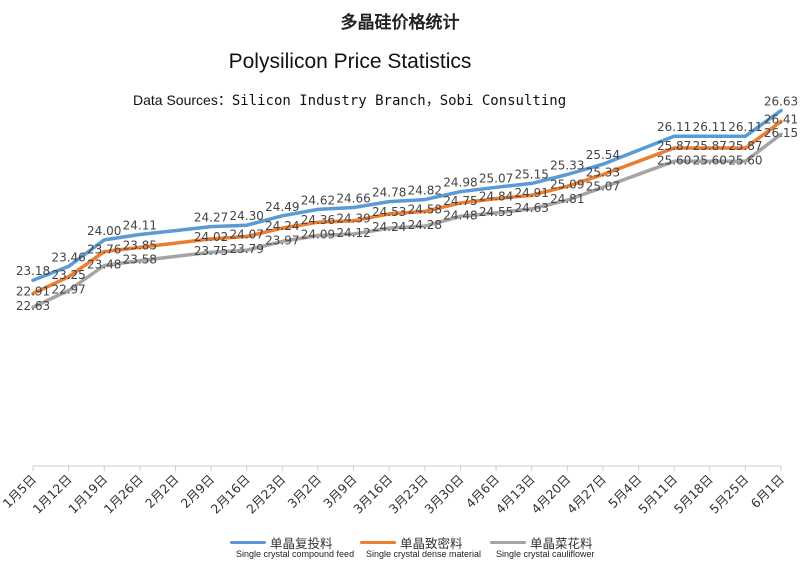  What do you see at coordinates (248, 542) in the screenshot?
I see `legend-swatch-compound-feed` at bounding box center [248, 542].